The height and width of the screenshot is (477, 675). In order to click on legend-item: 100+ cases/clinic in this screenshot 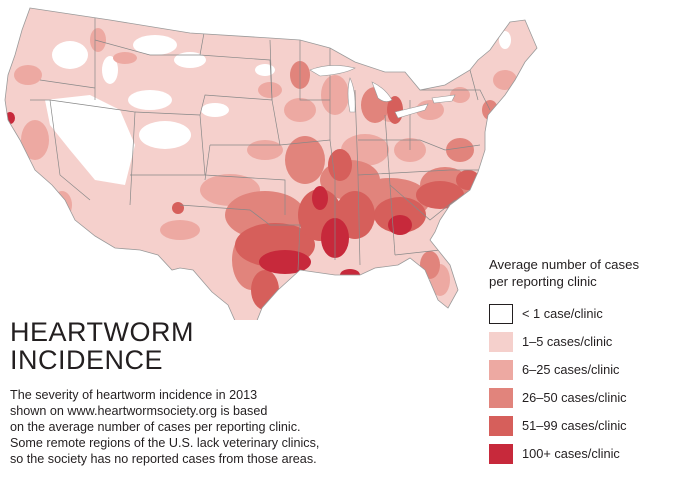, I will do `click(579, 453)`.